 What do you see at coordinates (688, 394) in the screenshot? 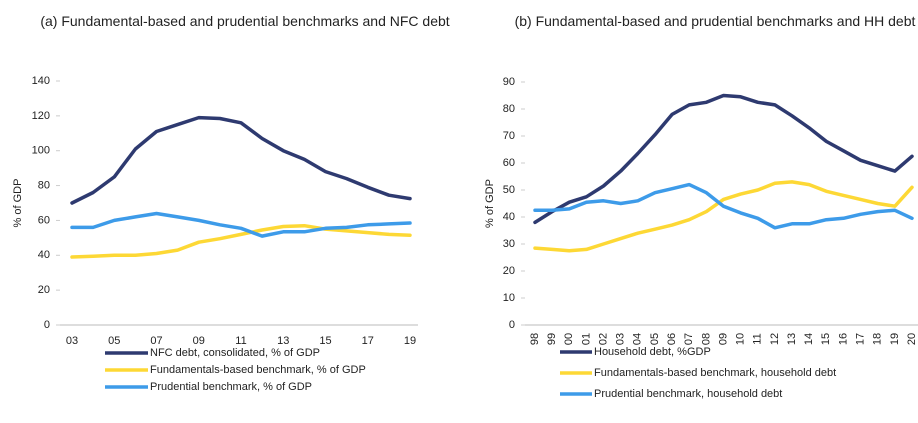
I see `legend-label: Prudential benchmark, household debt` at bounding box center [688, 394].